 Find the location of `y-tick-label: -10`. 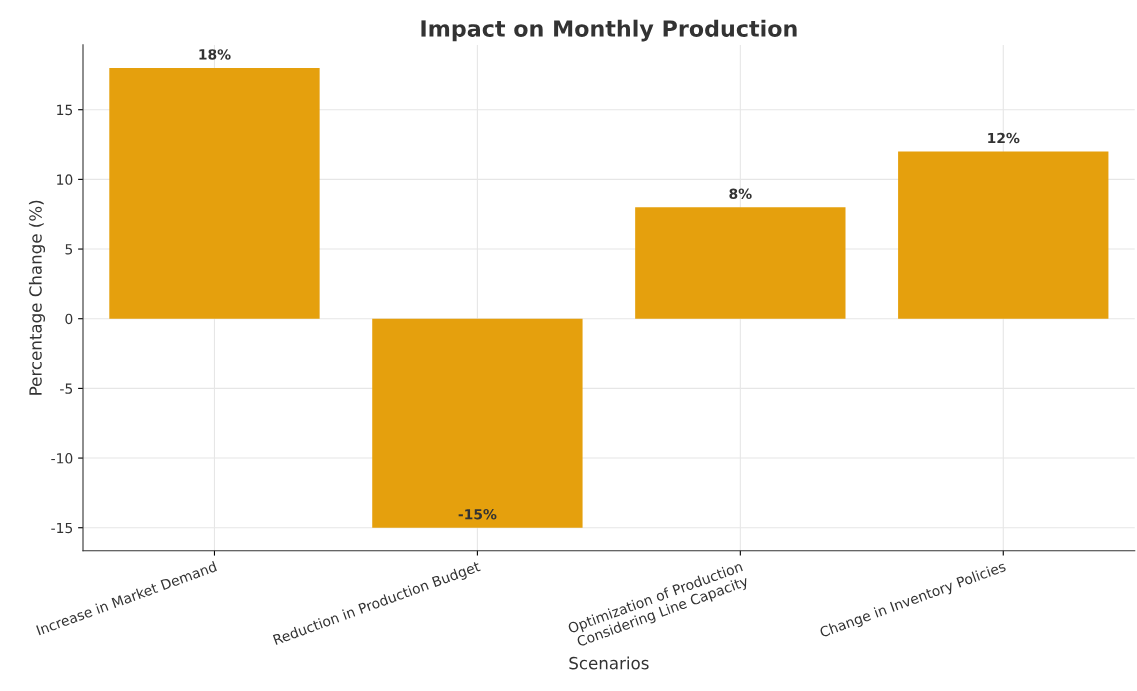

y-tick-label: -10 is located at coordinates (62, 458).